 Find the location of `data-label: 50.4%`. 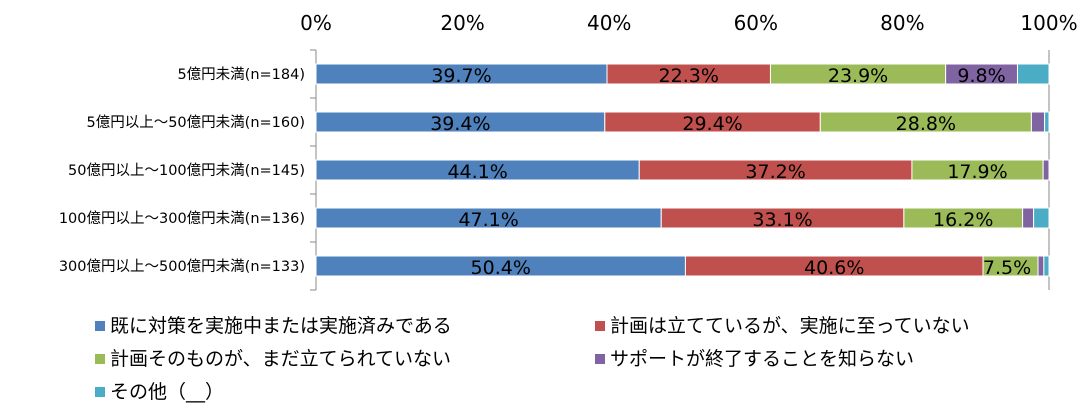

data-label: 50.4% is located at coordinates (501, 268).